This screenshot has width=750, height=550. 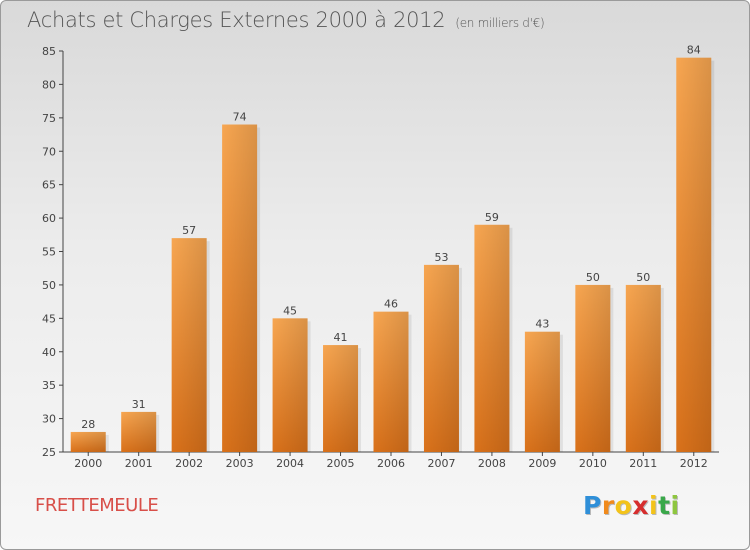 What do you see at coordinates (341, 463) in the screenshot?
I see `x-tick-label: 2005` at bounding box center [341, 463].